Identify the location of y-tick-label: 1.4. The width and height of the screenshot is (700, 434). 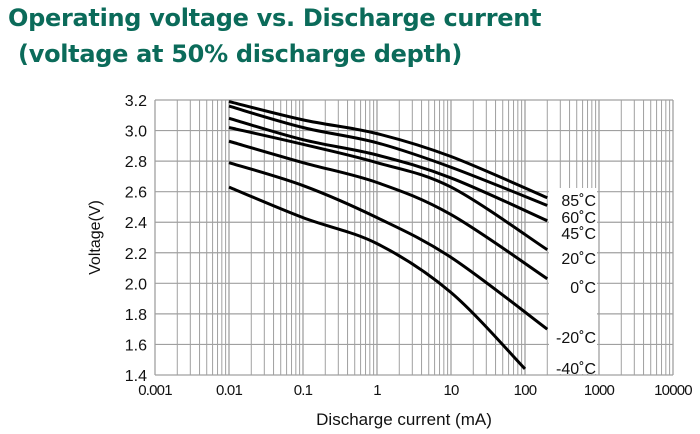
(136, 376).